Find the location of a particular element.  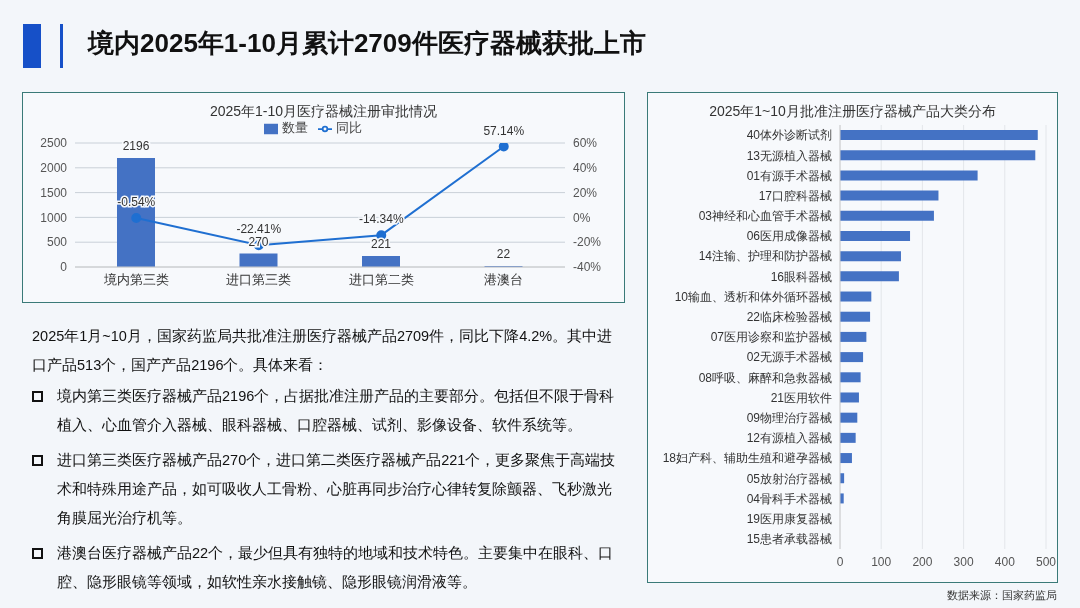

text: 境内2025年1-10月累计2709件医疗器械获批上市 is located at coordinates (367, 43).